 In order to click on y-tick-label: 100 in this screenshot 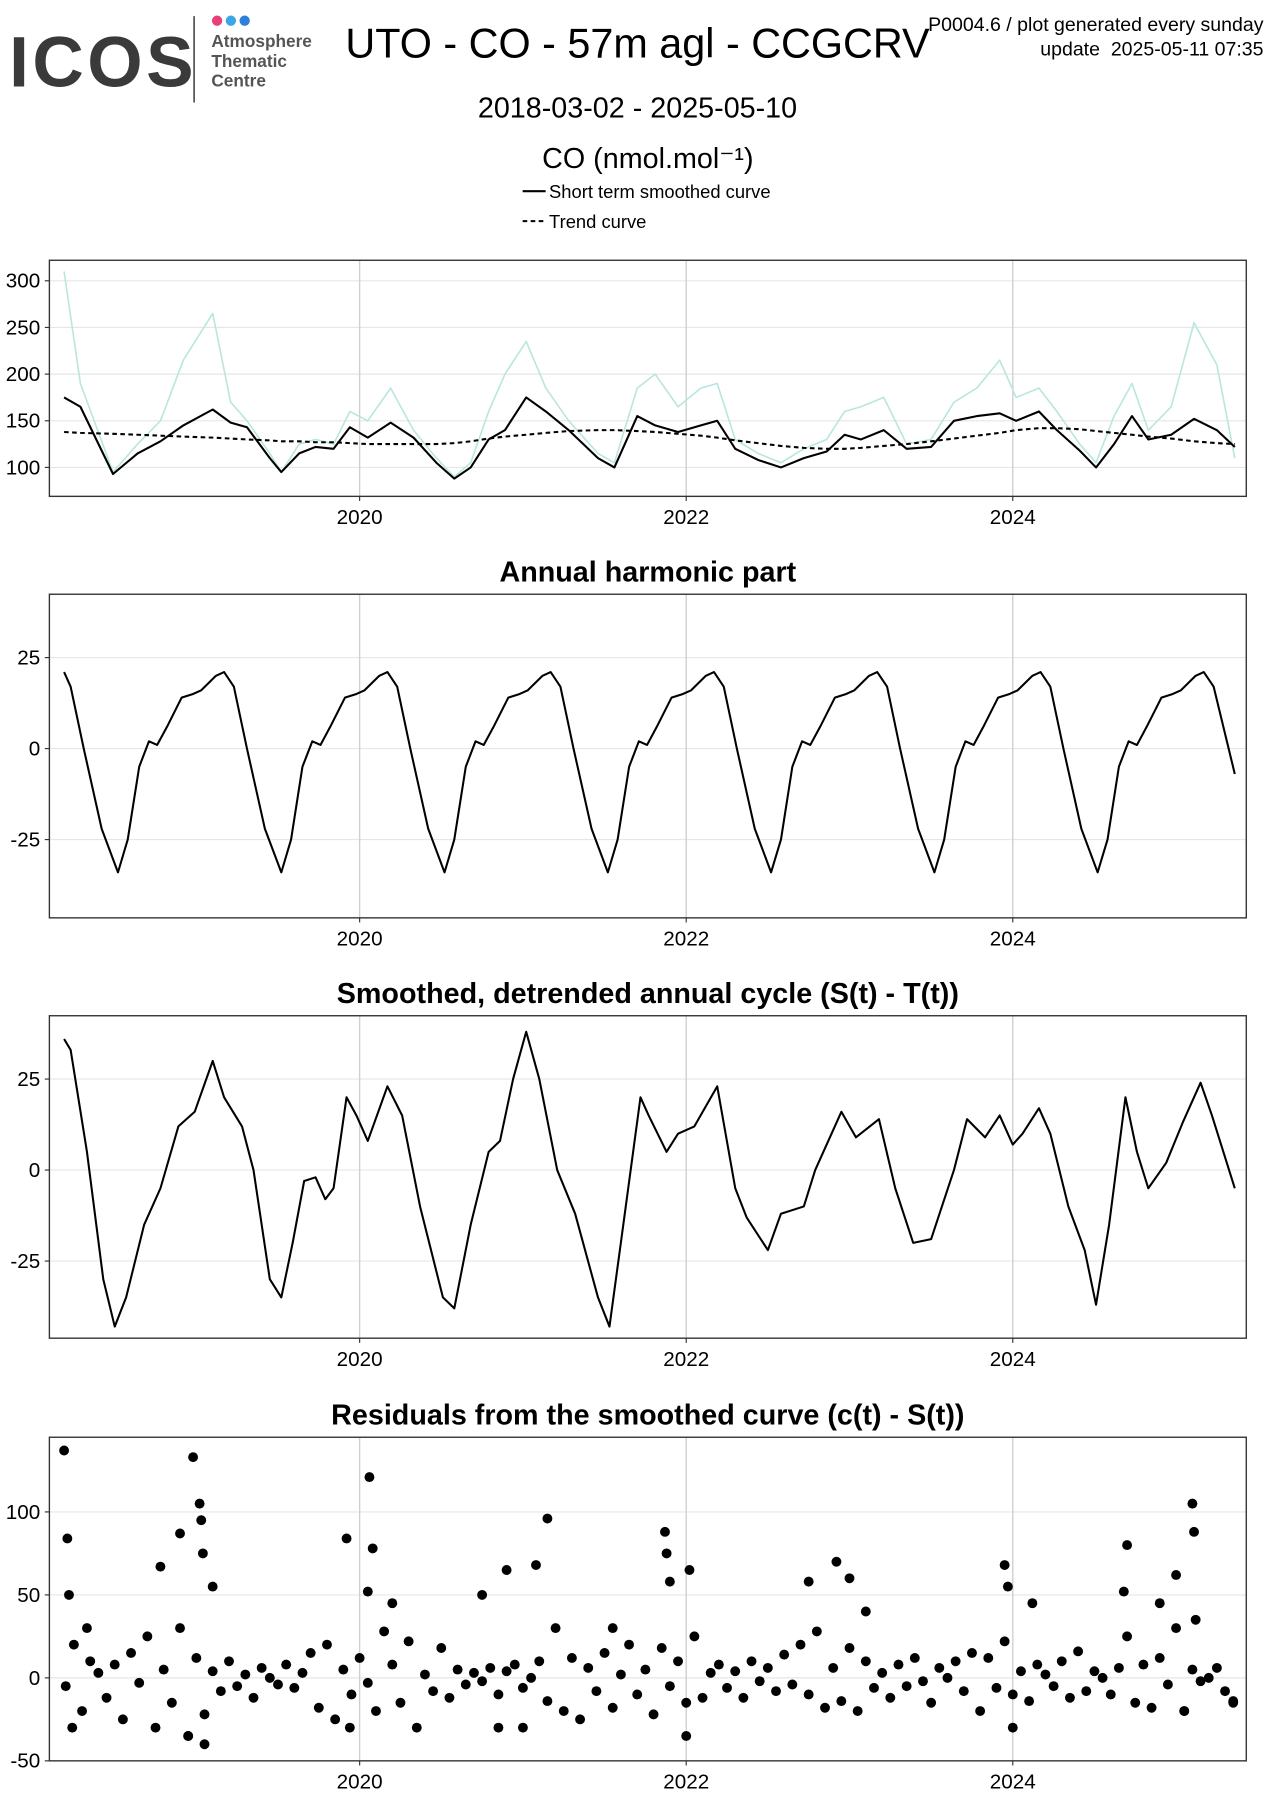, I will do `click(23, 467)`.